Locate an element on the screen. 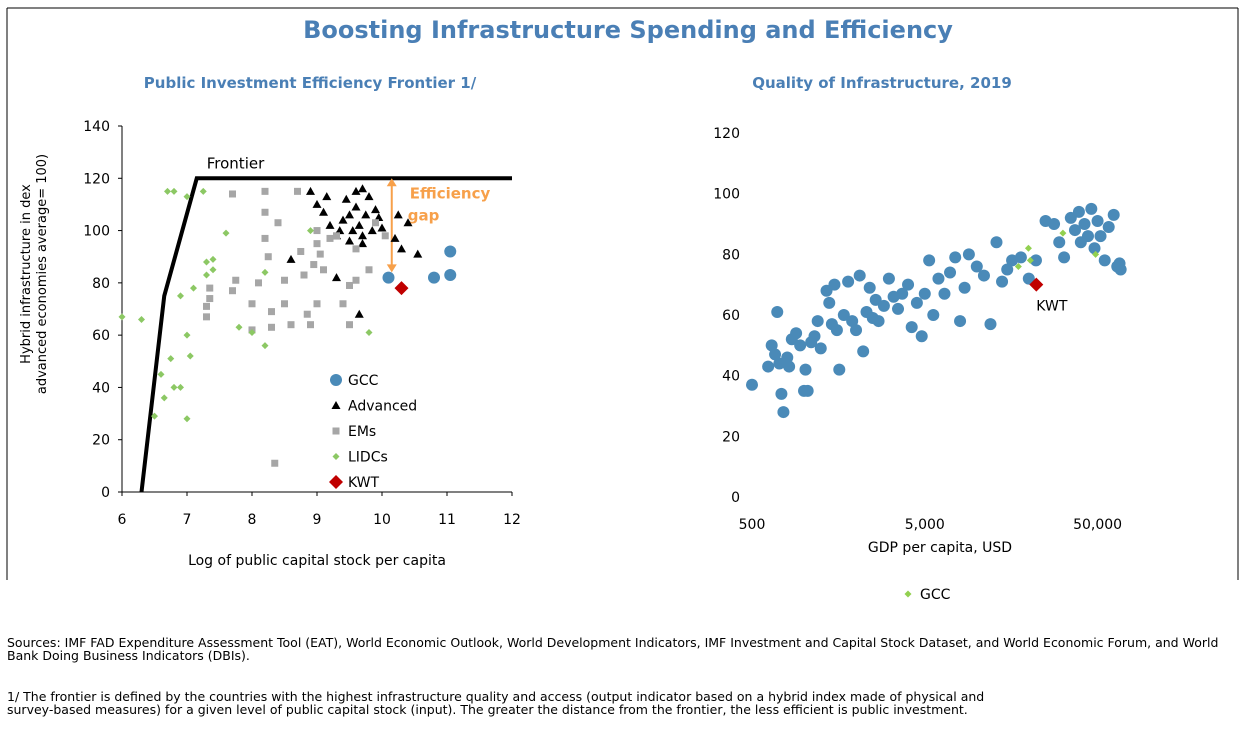 The height and width of the screenshot is (750, 1245). y-tick-label: 120 is located at coordinates (726, 134).